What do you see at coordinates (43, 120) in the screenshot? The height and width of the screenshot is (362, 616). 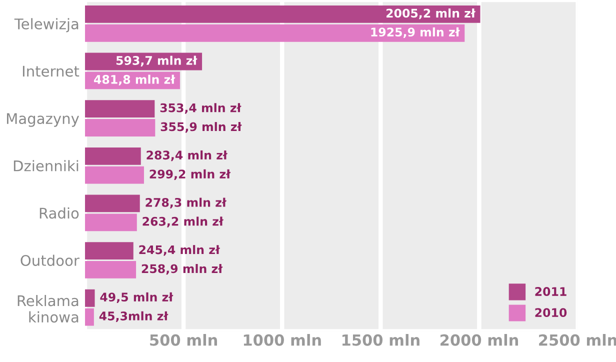 I see `y-tick-label: Magazyny` at bounding box center [43, 120].